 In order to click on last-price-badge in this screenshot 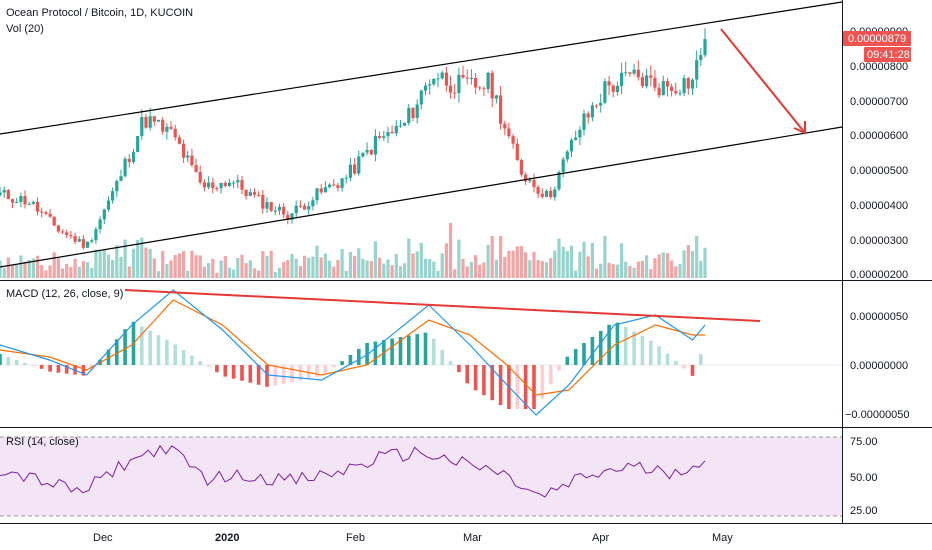, I will do `click(877, 38)`.